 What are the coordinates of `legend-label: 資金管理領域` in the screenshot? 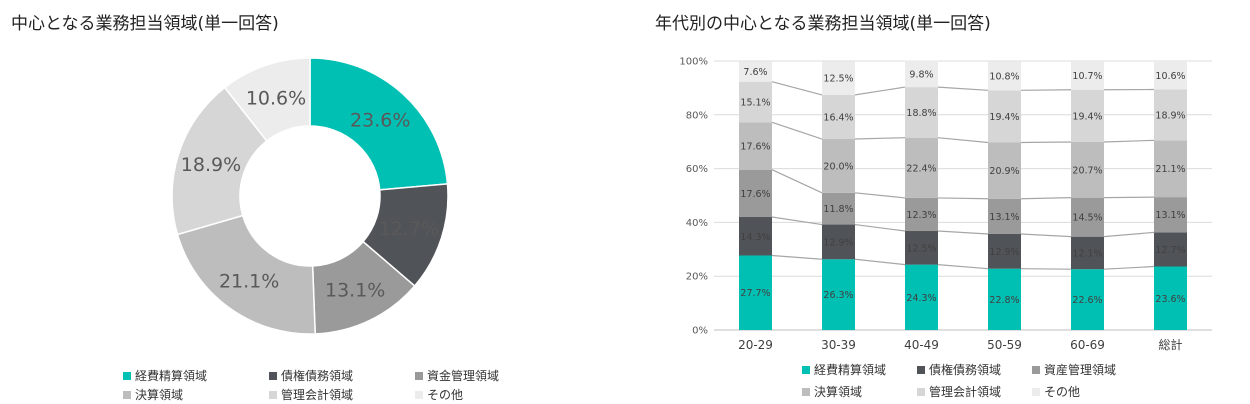 It's located at (463, 376).